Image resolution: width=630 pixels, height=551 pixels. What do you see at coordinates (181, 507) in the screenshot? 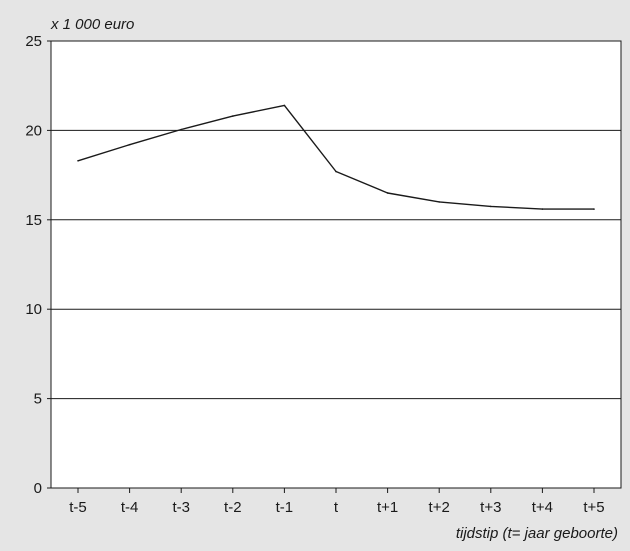
I see `x-tick-label: t-3` at bounding box center [181, 507].